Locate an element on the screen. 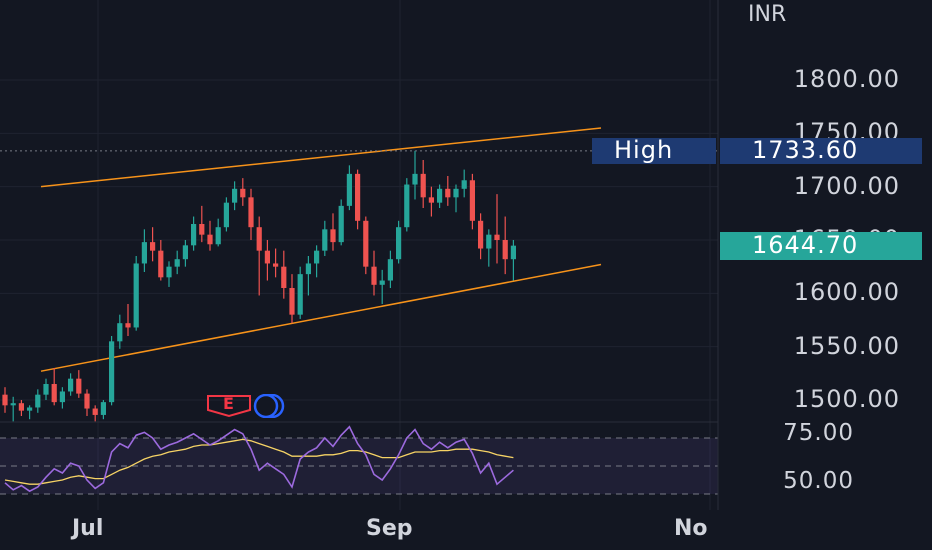 This screenshot has width=932, height=550. price-tick-label: 1600.00 is located at coordinates (846, 292).